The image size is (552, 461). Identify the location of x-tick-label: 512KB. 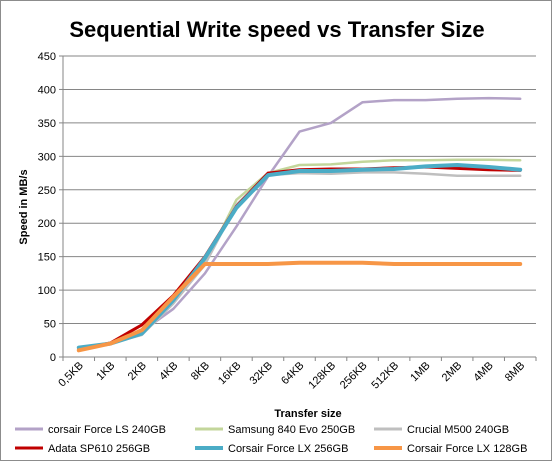
(385, 376).